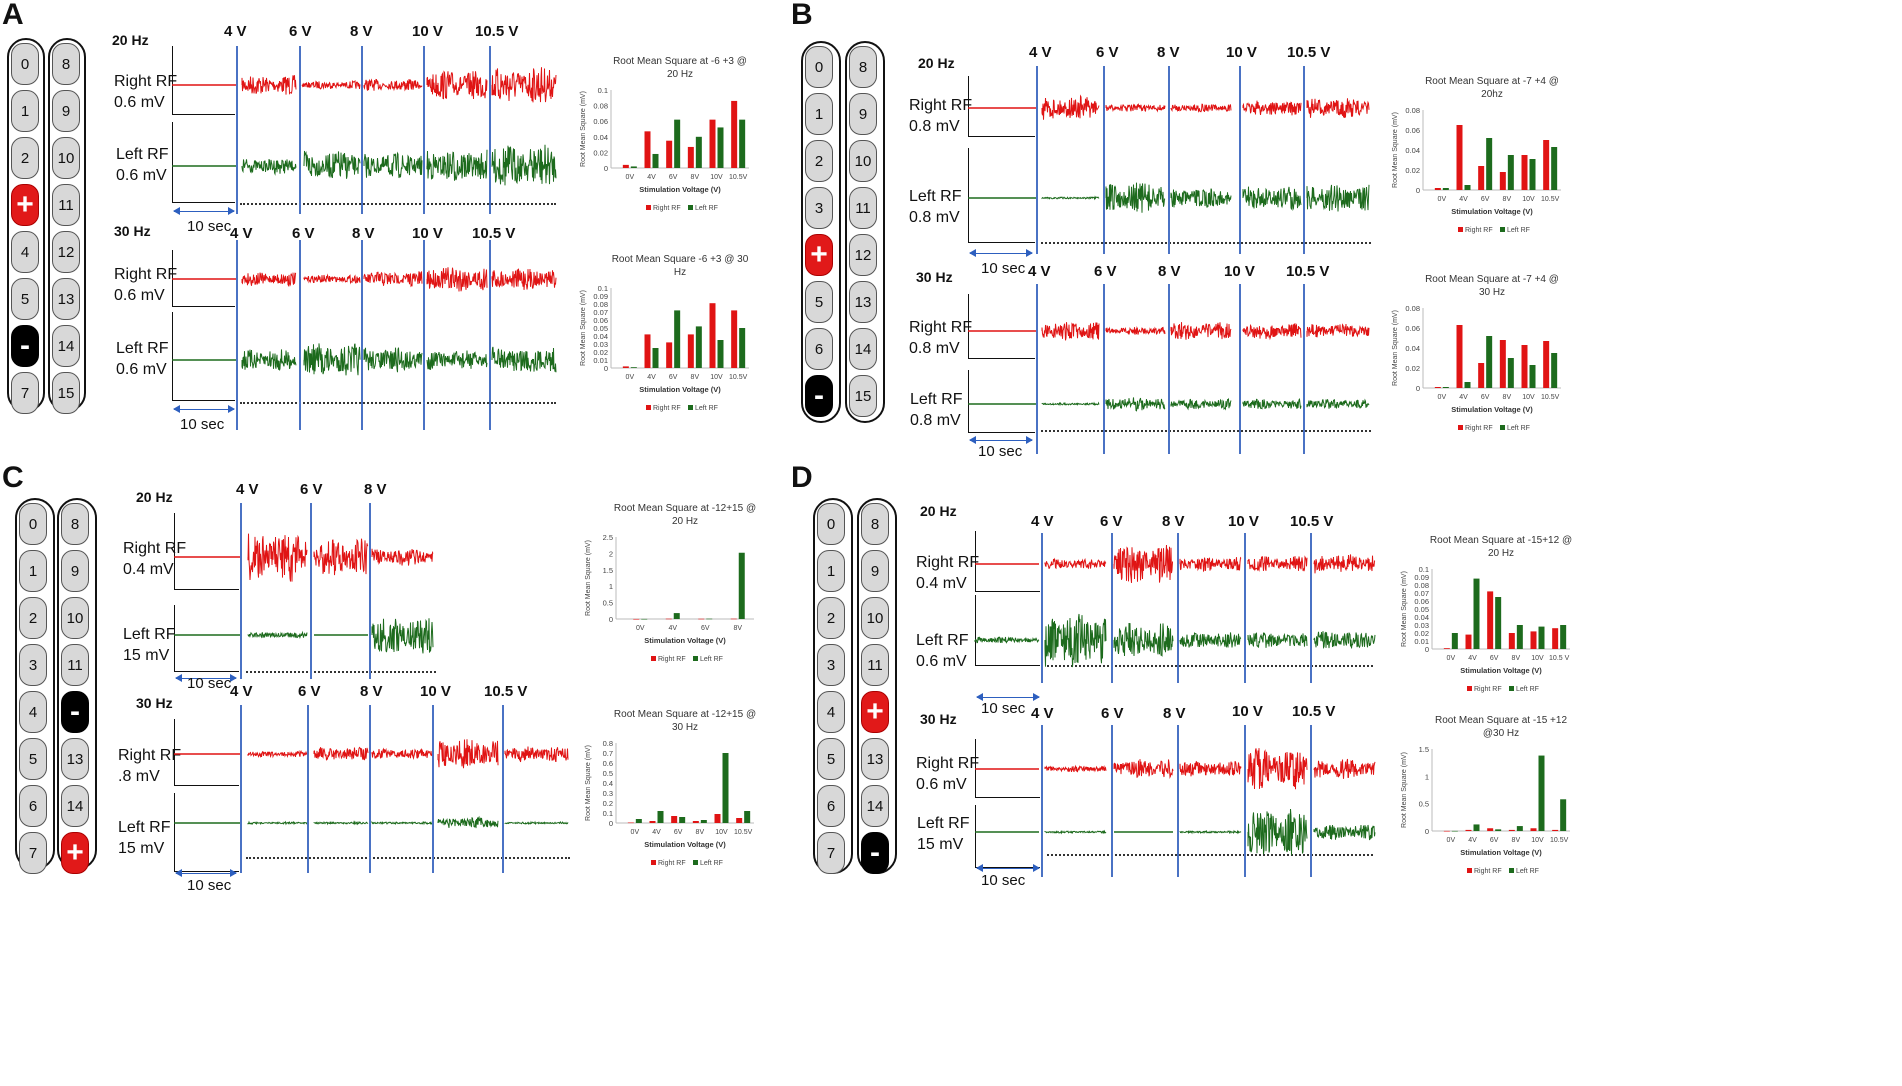 The height and width of the screenshot is (1086, 1902). I want to click on emg-trace-svg, so click(371, 822).